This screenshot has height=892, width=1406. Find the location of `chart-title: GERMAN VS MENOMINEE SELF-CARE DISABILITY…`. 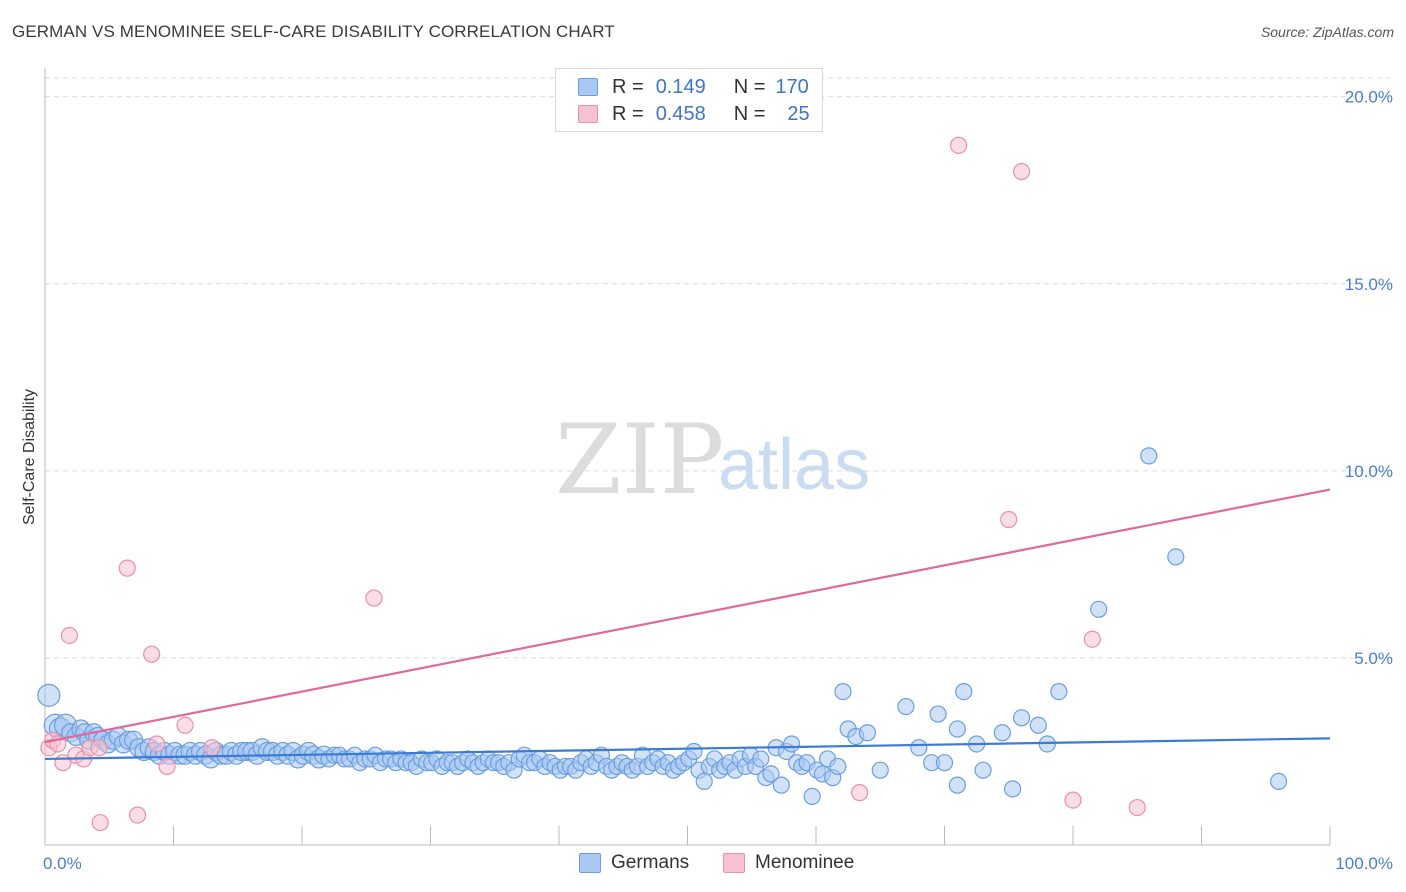

chart-title: GERMAN VS MENOMINEE SELF-CARE DISABILITY… is located at coordinates (313, 31).